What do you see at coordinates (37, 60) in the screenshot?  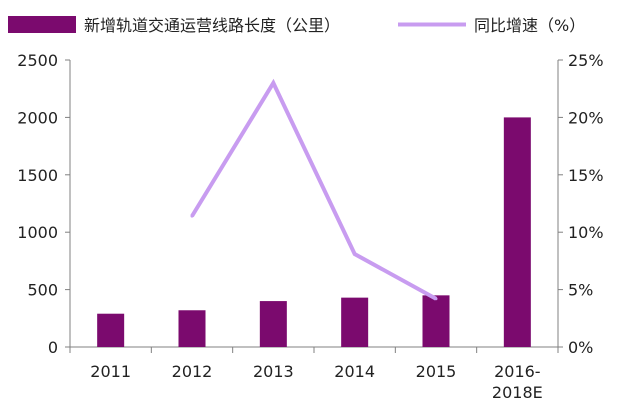 I see `y-left-tick-label: 2500` at bounding box center [37, 60].